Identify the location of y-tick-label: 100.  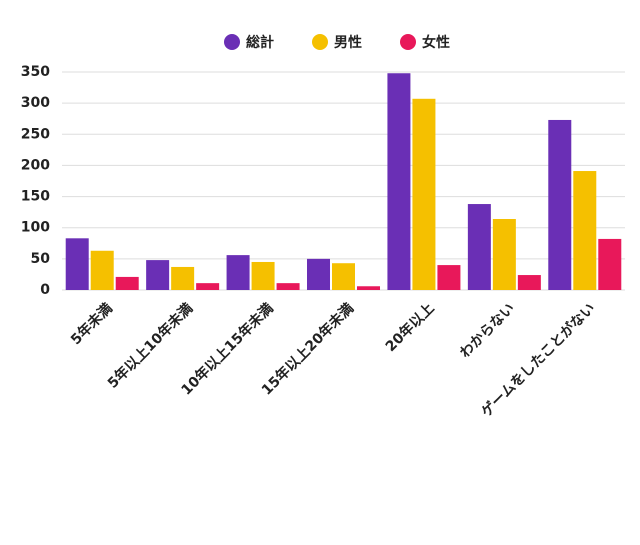
(35, 228).